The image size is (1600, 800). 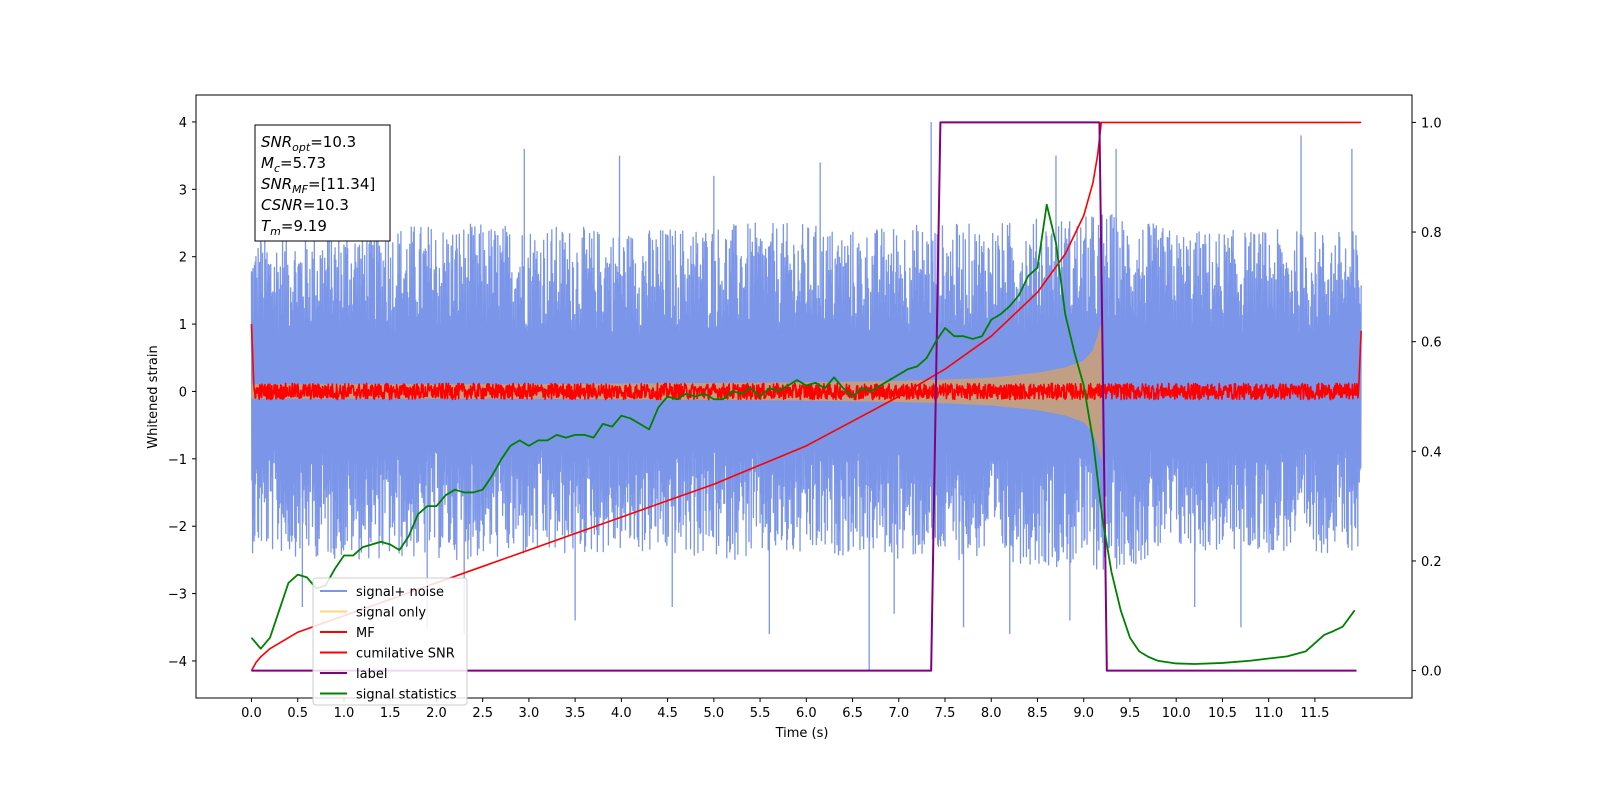 What do you see at coordinates (1431, 562) in the screenshot?
I see `y-right-tick-label: 0.2` at bounding box center [1431, 562].